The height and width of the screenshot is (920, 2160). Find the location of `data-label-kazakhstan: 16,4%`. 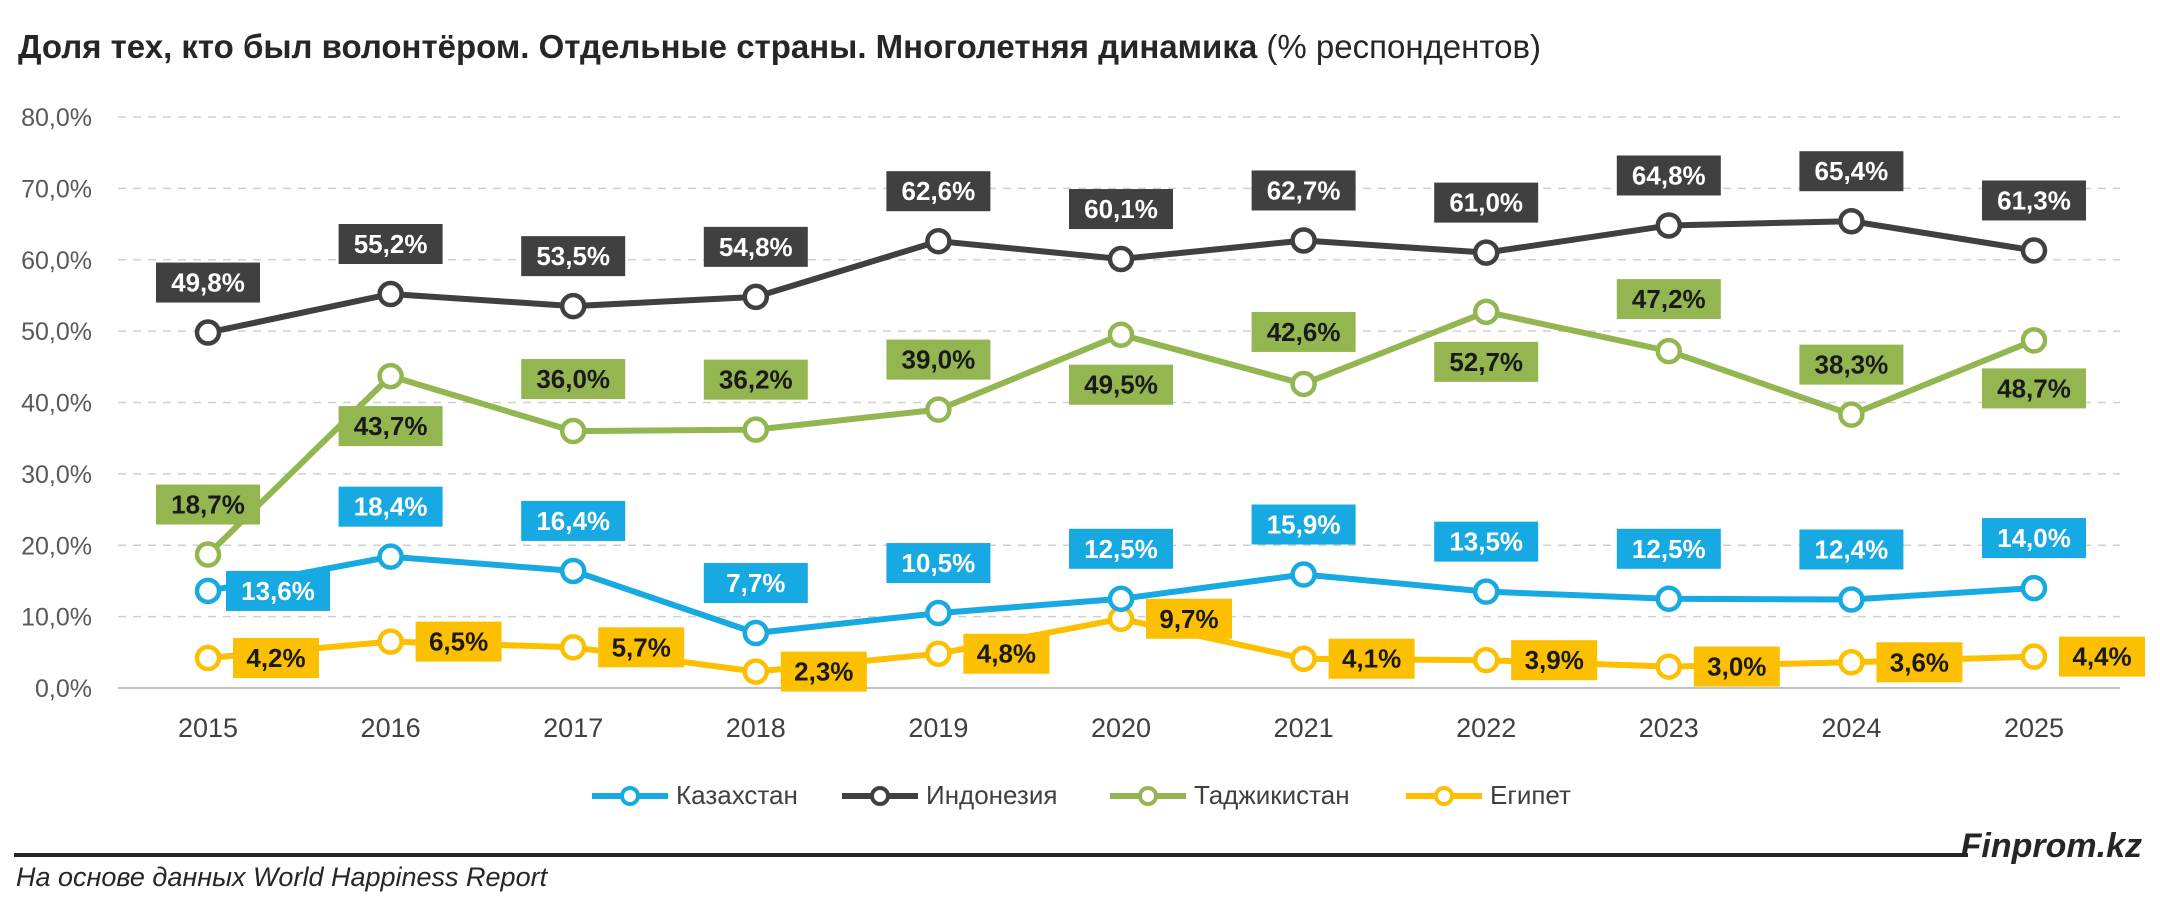

data-label-kazakhstan: 16,4% is located at coordinates (573, 521).